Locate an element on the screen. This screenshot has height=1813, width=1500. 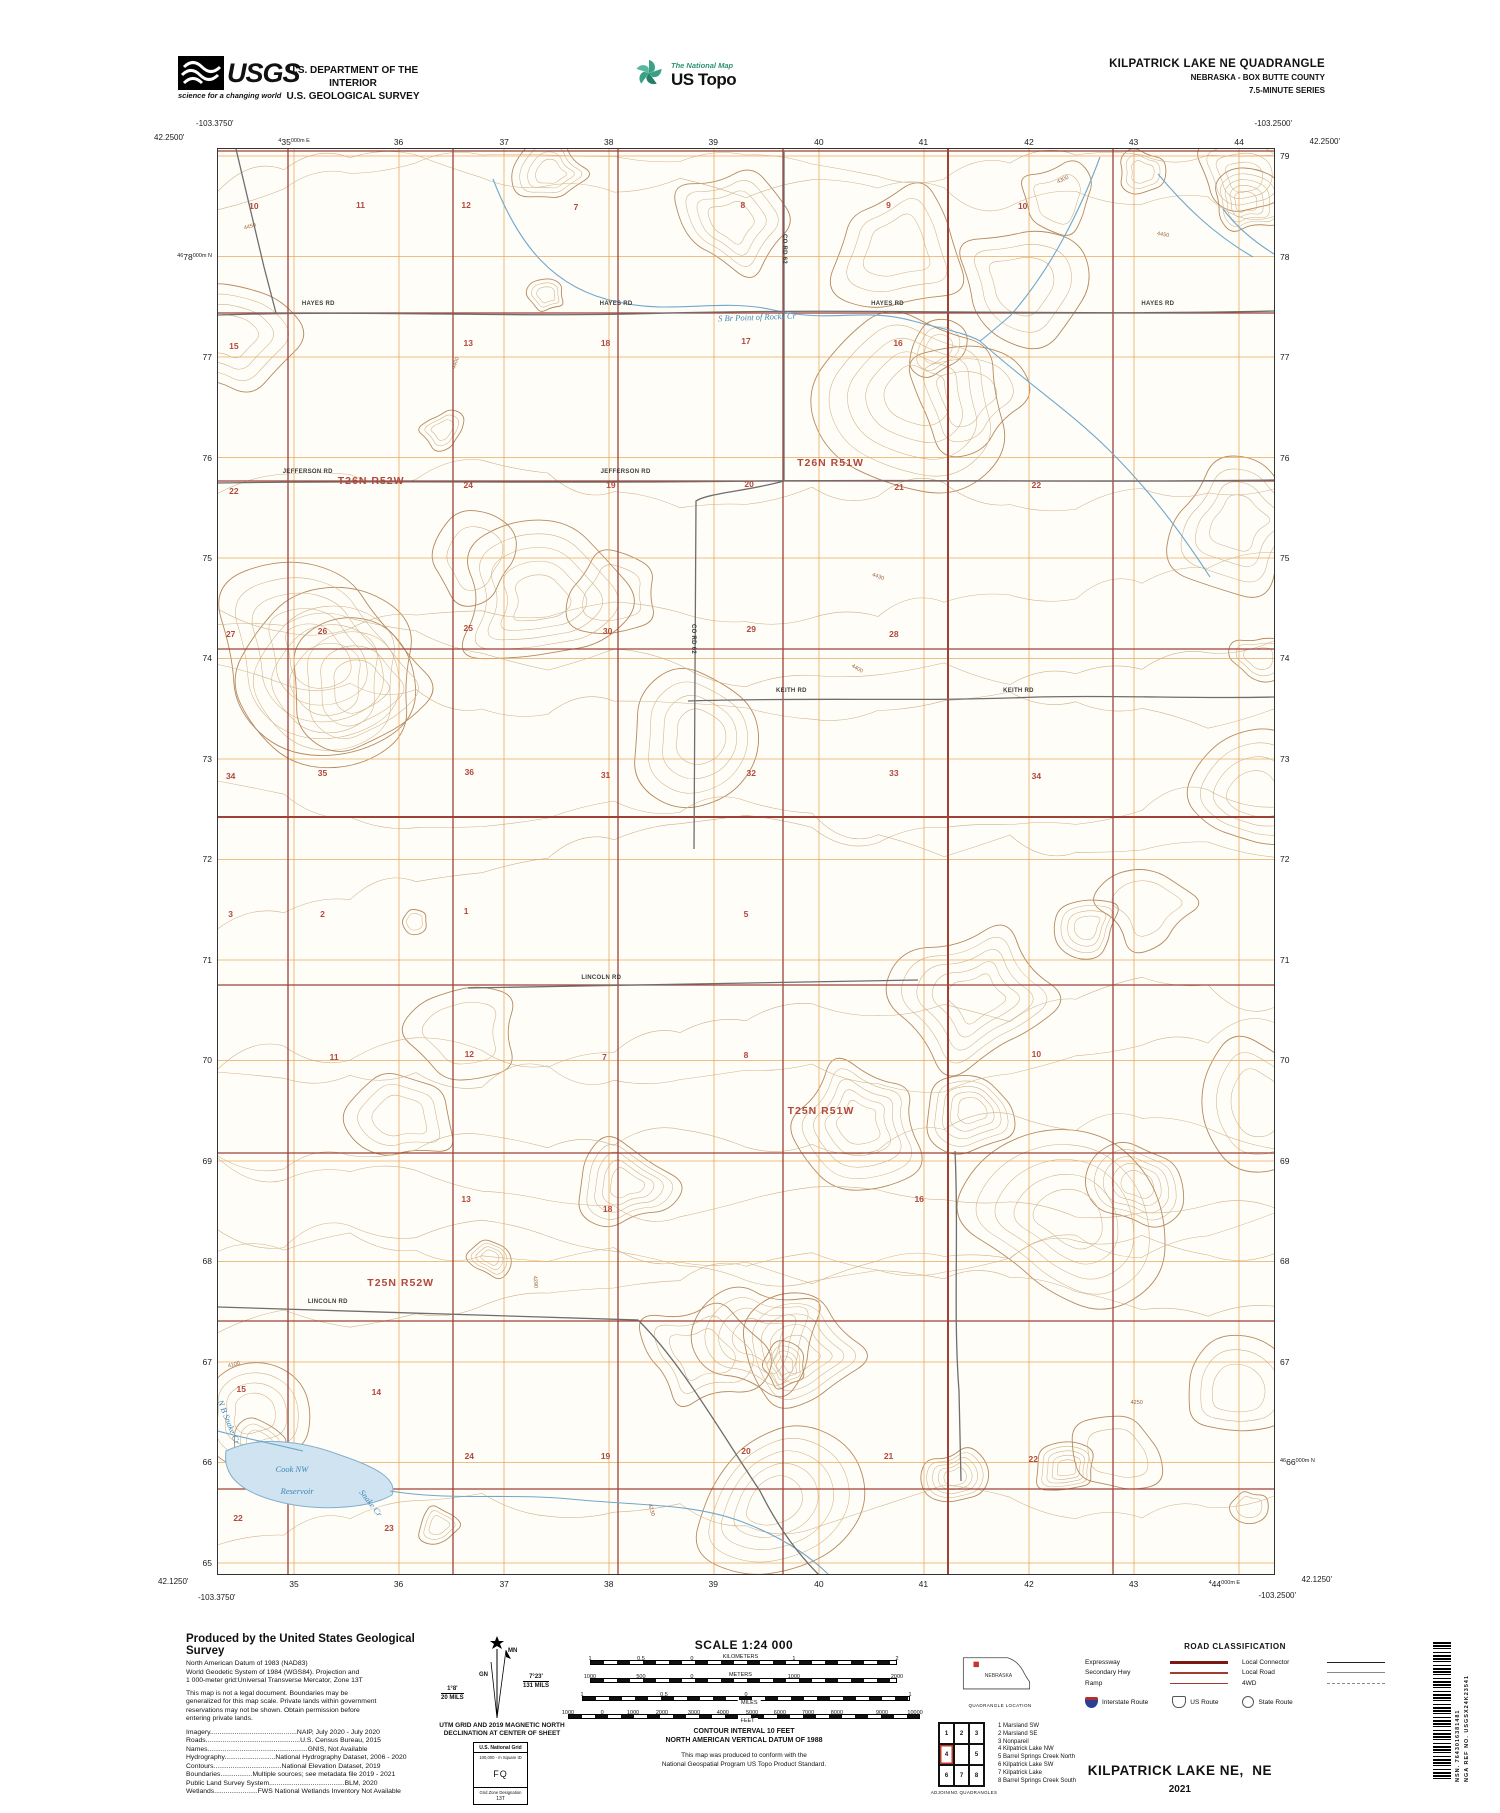
scalebar-meters: 1000 500 0 1000 2000 METERS is located at coordinates (743, 1679).